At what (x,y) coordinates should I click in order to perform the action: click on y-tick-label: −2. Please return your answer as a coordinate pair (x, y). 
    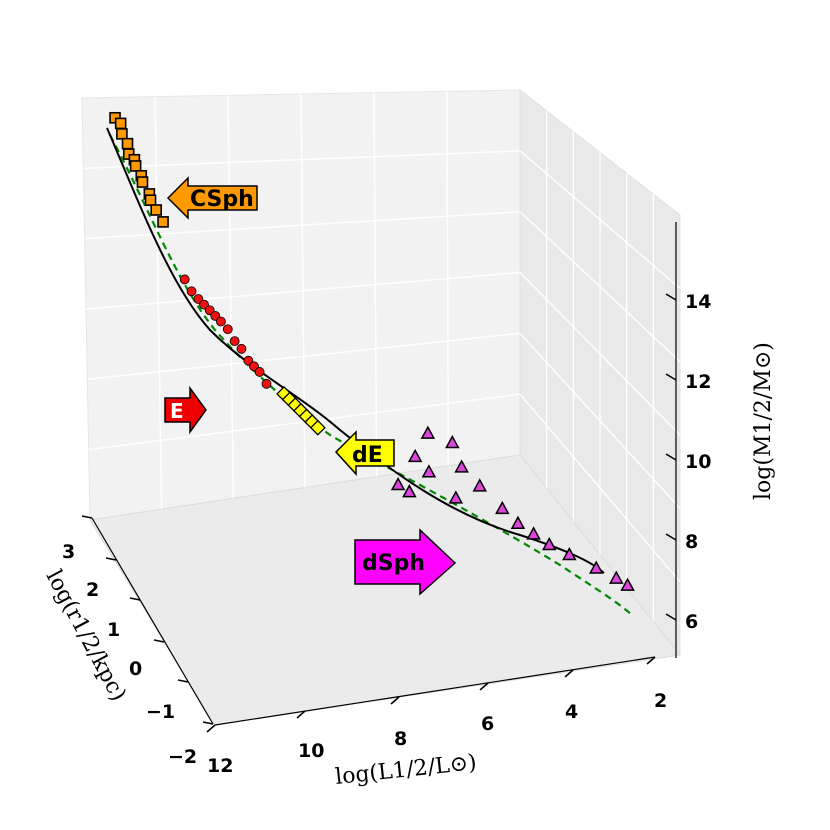
    Looking at the image, I should click on (182, 757).